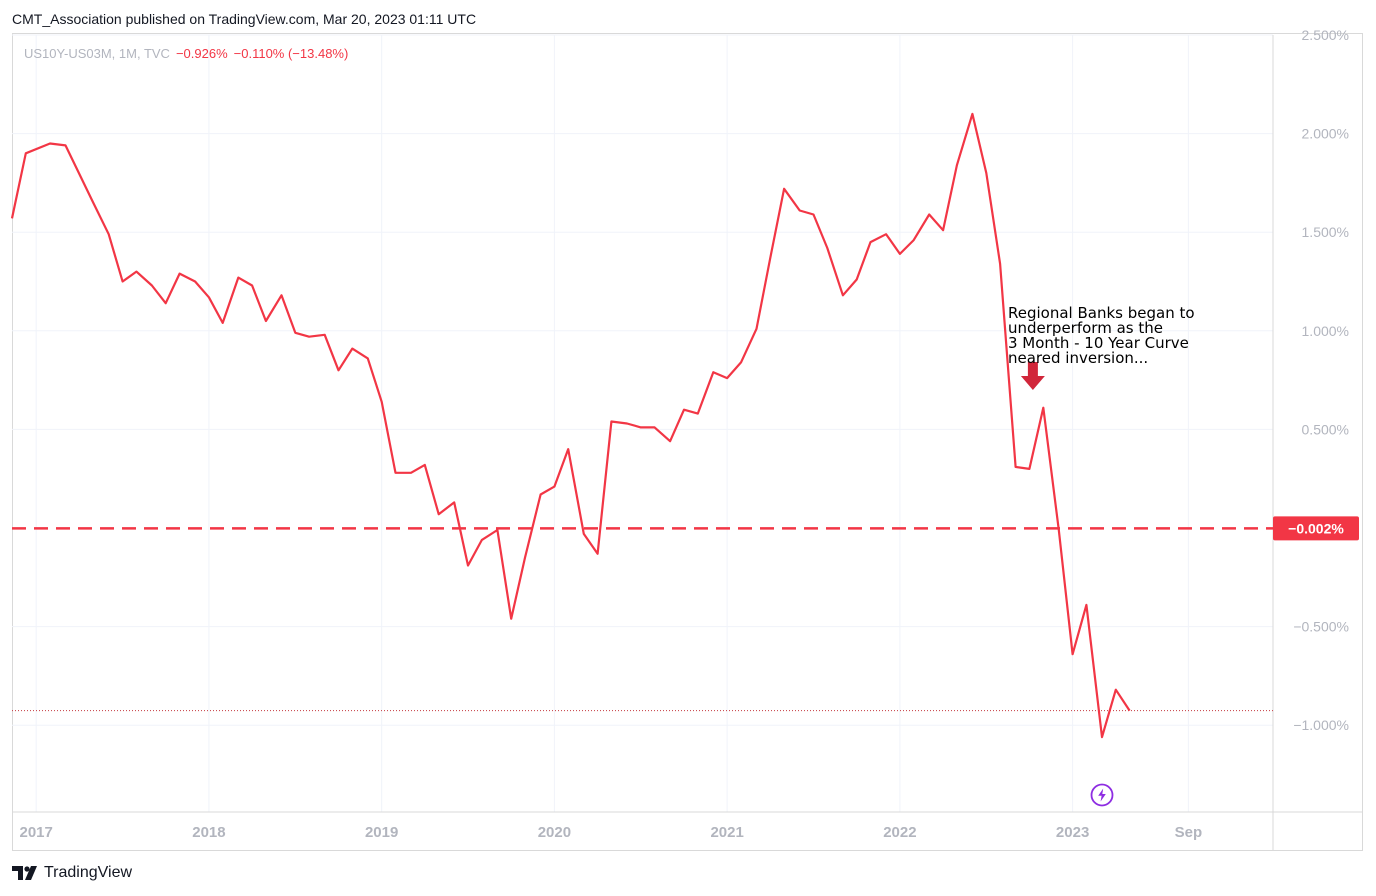 This screenshot has width=1376, height=896. Describe the element at coordinates (1325, 429) in the screenshot. I see `y-tick-label: 0.500%` at that location.